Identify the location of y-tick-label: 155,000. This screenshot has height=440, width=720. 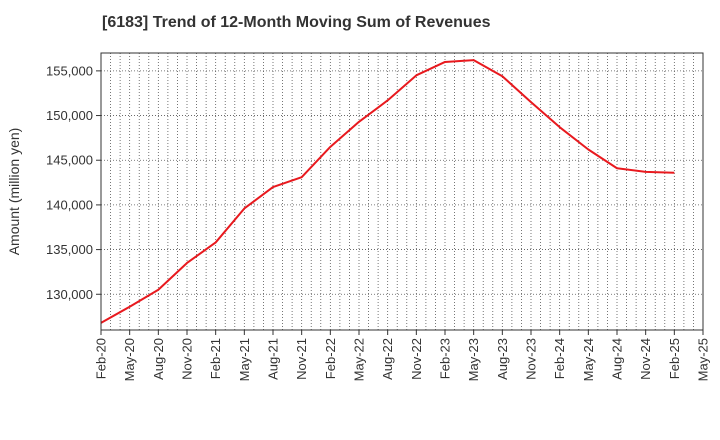
(69, 70).